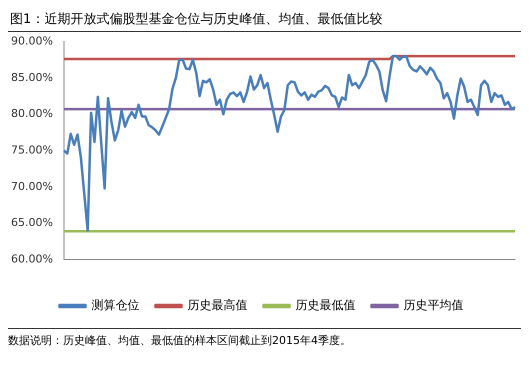 This screenshot has height=373, width=529. What do you see at coordinates (264, 20) in the screenshot?
I see `chart-title: 图1：近期开放式偏股型基金仓位与历史峰值、均值、最低值比较` at bounding box center [264, 20].